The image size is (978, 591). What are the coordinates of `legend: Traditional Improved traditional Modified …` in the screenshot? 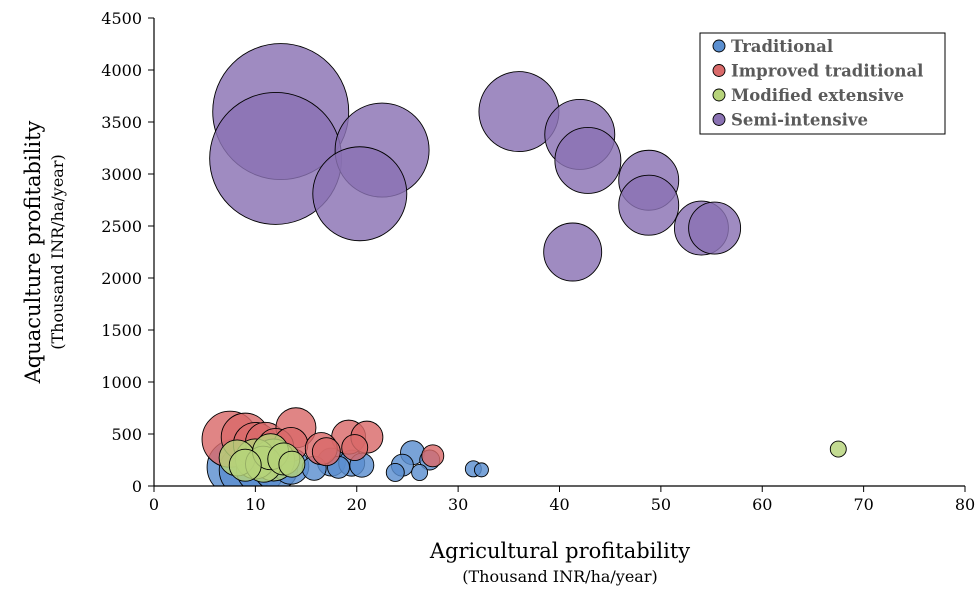 It's located at (822, 83).